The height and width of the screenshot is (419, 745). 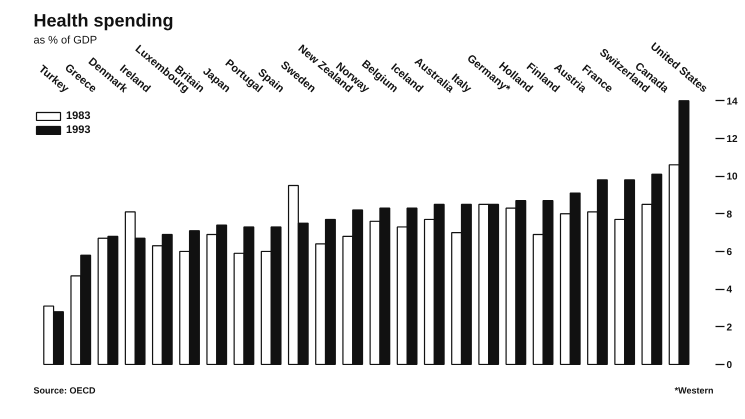 I want to click on annotation: *Western, so click(x=694, y=391).